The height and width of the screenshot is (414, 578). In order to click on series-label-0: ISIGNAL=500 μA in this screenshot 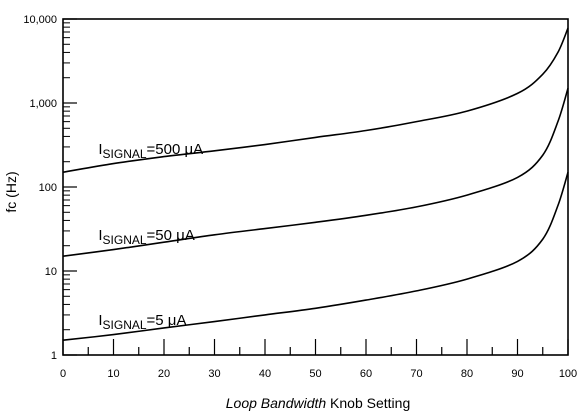, I will do `click(150, 151)`.